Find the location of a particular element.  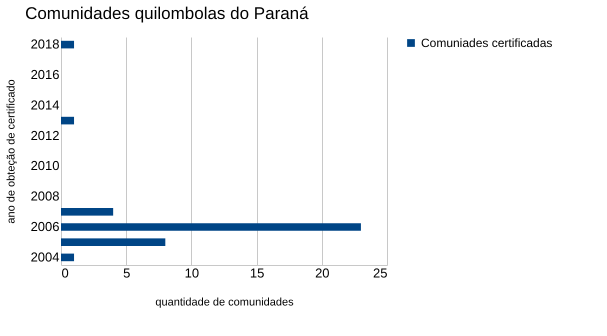

chart-title: Comunidades quilombolas do Paraná is located at coordinates (167, 13).